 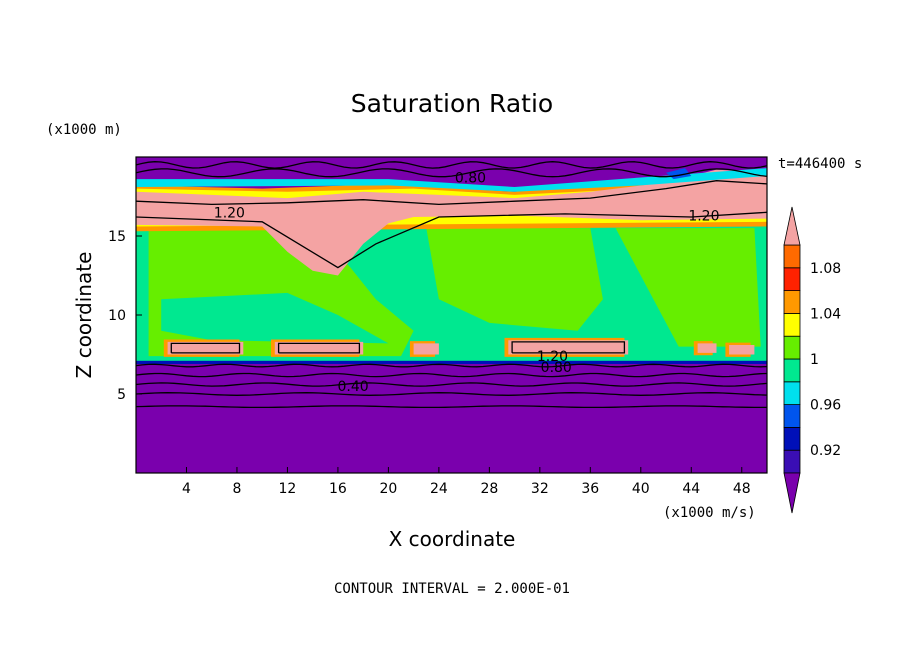 I want to click on x-tick-label-2: 12, so click(x=288, y=489).